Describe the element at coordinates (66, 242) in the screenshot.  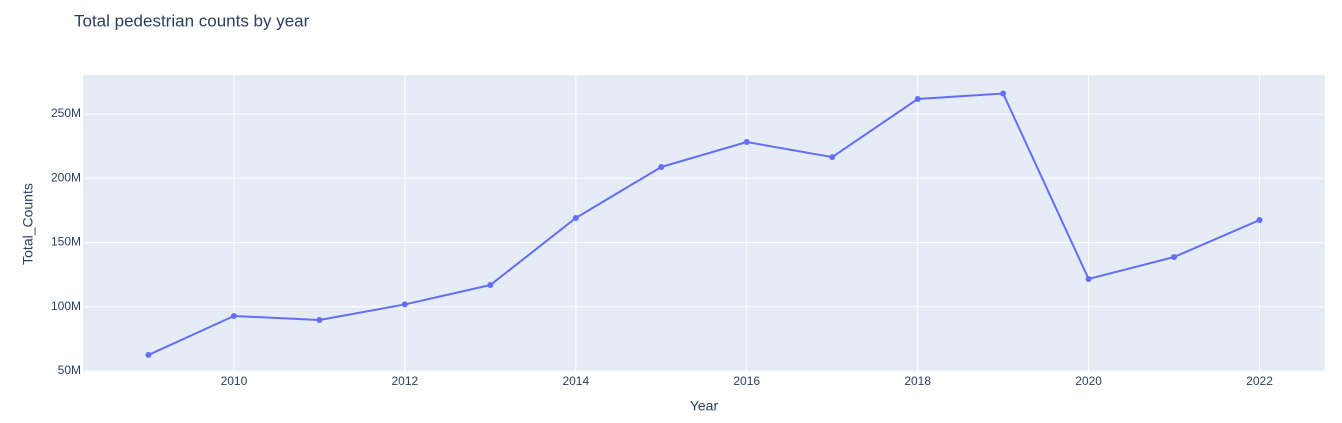
I see `y-tick-label: 150M` at that location.